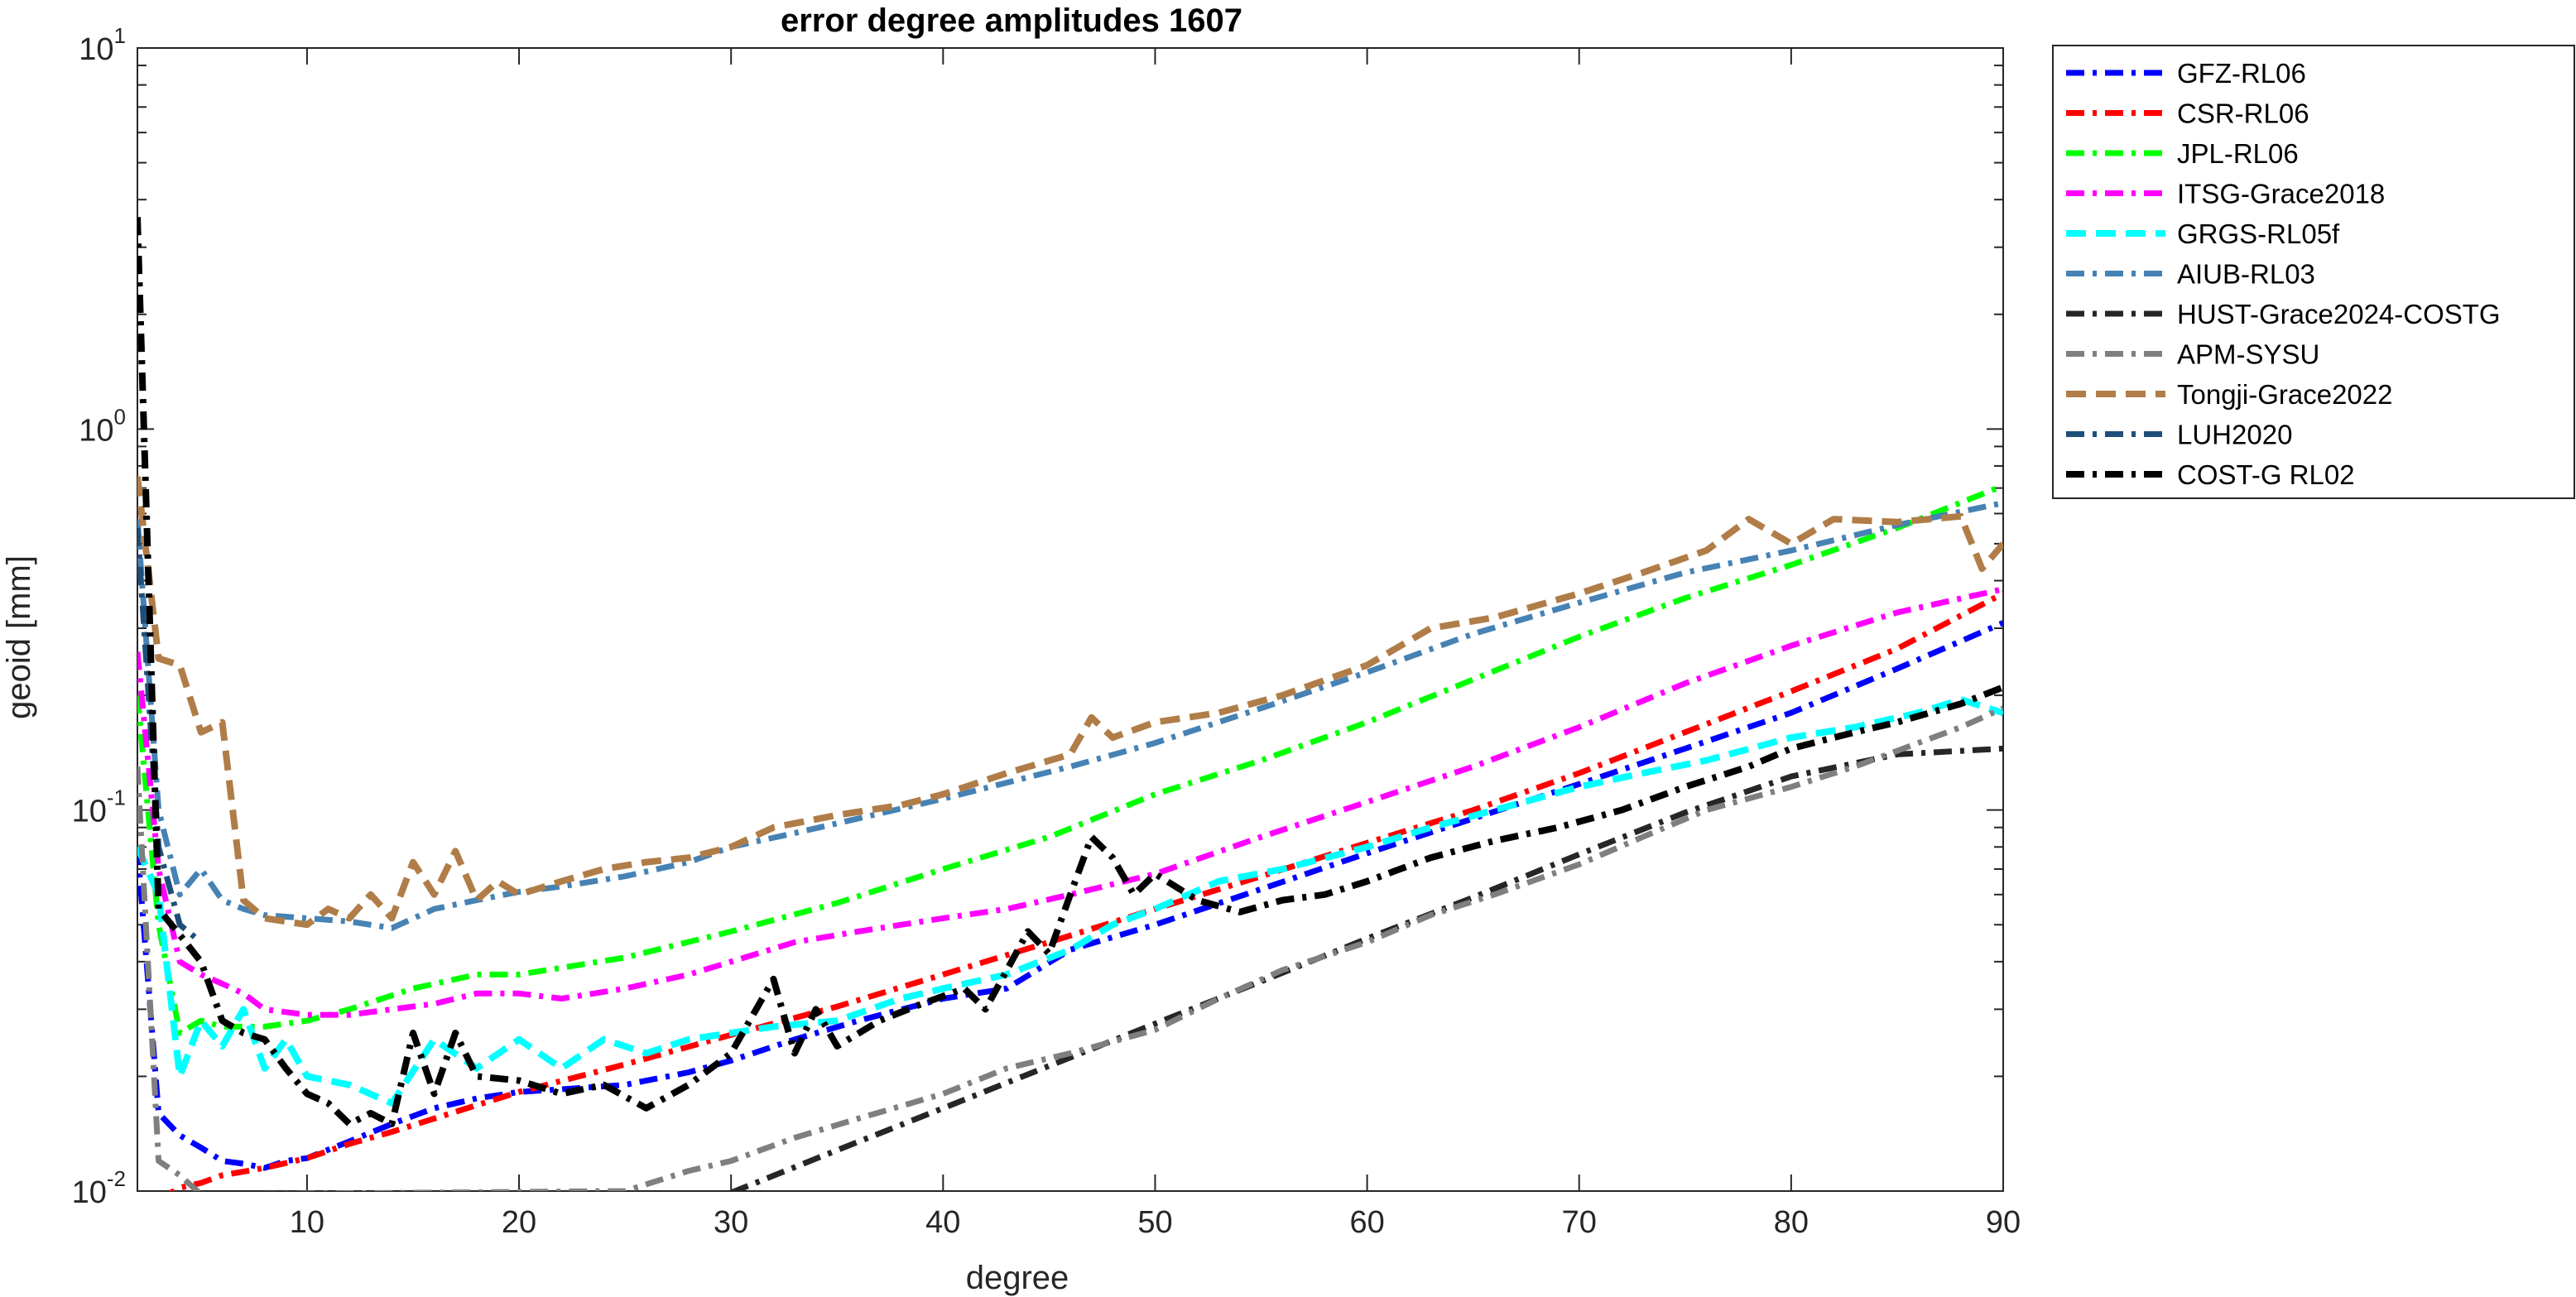 This screenshot has height=1297, width=2576. I want to click on legend-box, so click(2313, 272).